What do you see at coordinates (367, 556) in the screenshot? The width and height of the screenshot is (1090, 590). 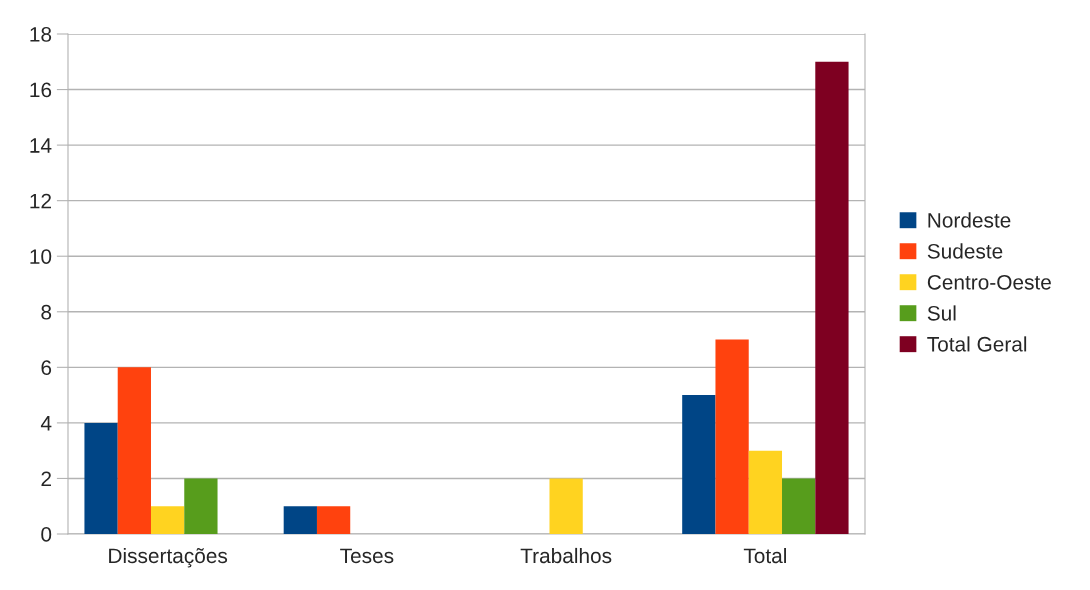 I see `x-tick-label: Teses` at bounding box center [367, 556].